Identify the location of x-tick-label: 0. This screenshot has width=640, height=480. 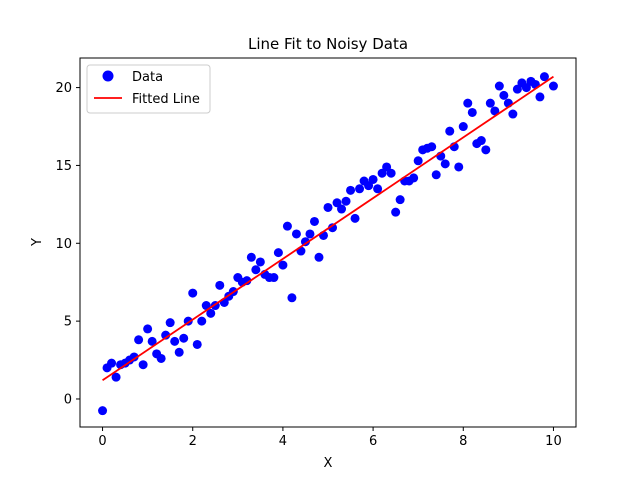
(102, 441).